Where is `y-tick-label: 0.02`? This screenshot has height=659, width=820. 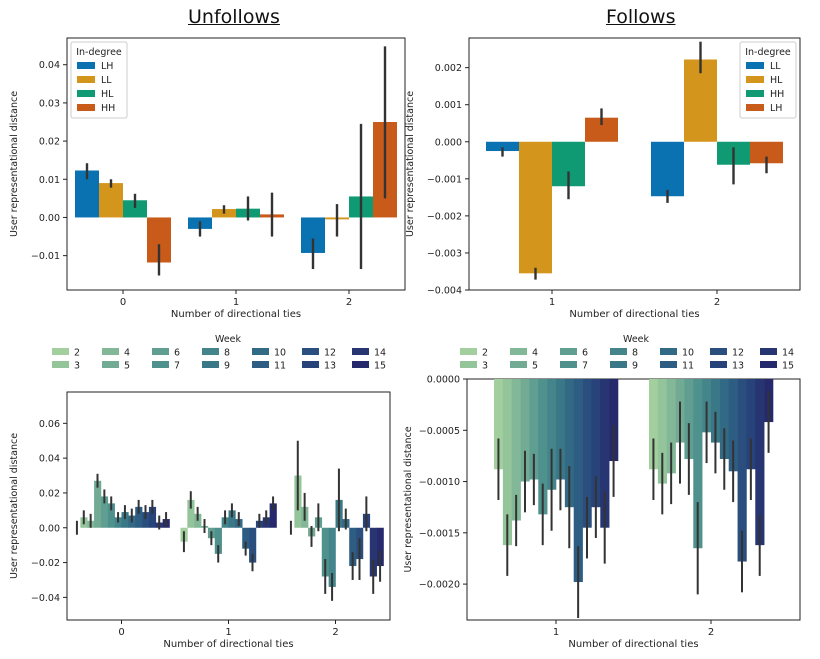 y-tick-label: 0.02 is located at coordinates (49, 142).